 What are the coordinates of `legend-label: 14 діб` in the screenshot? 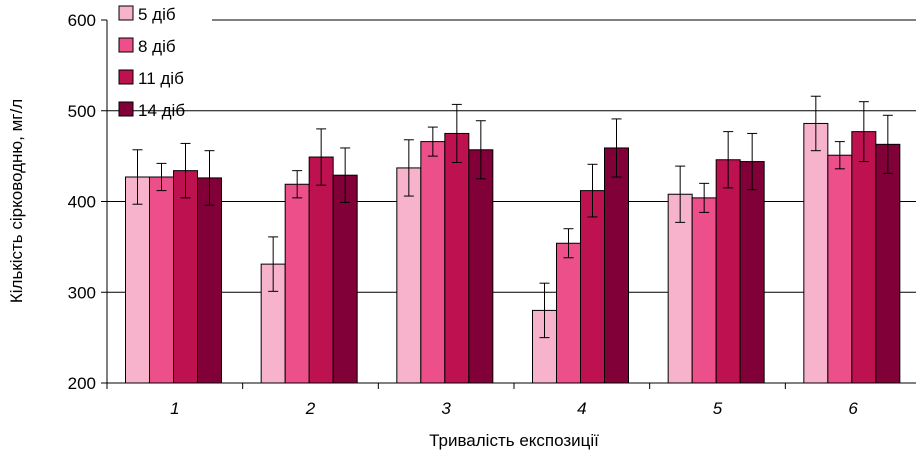 It's located at (161, 110).